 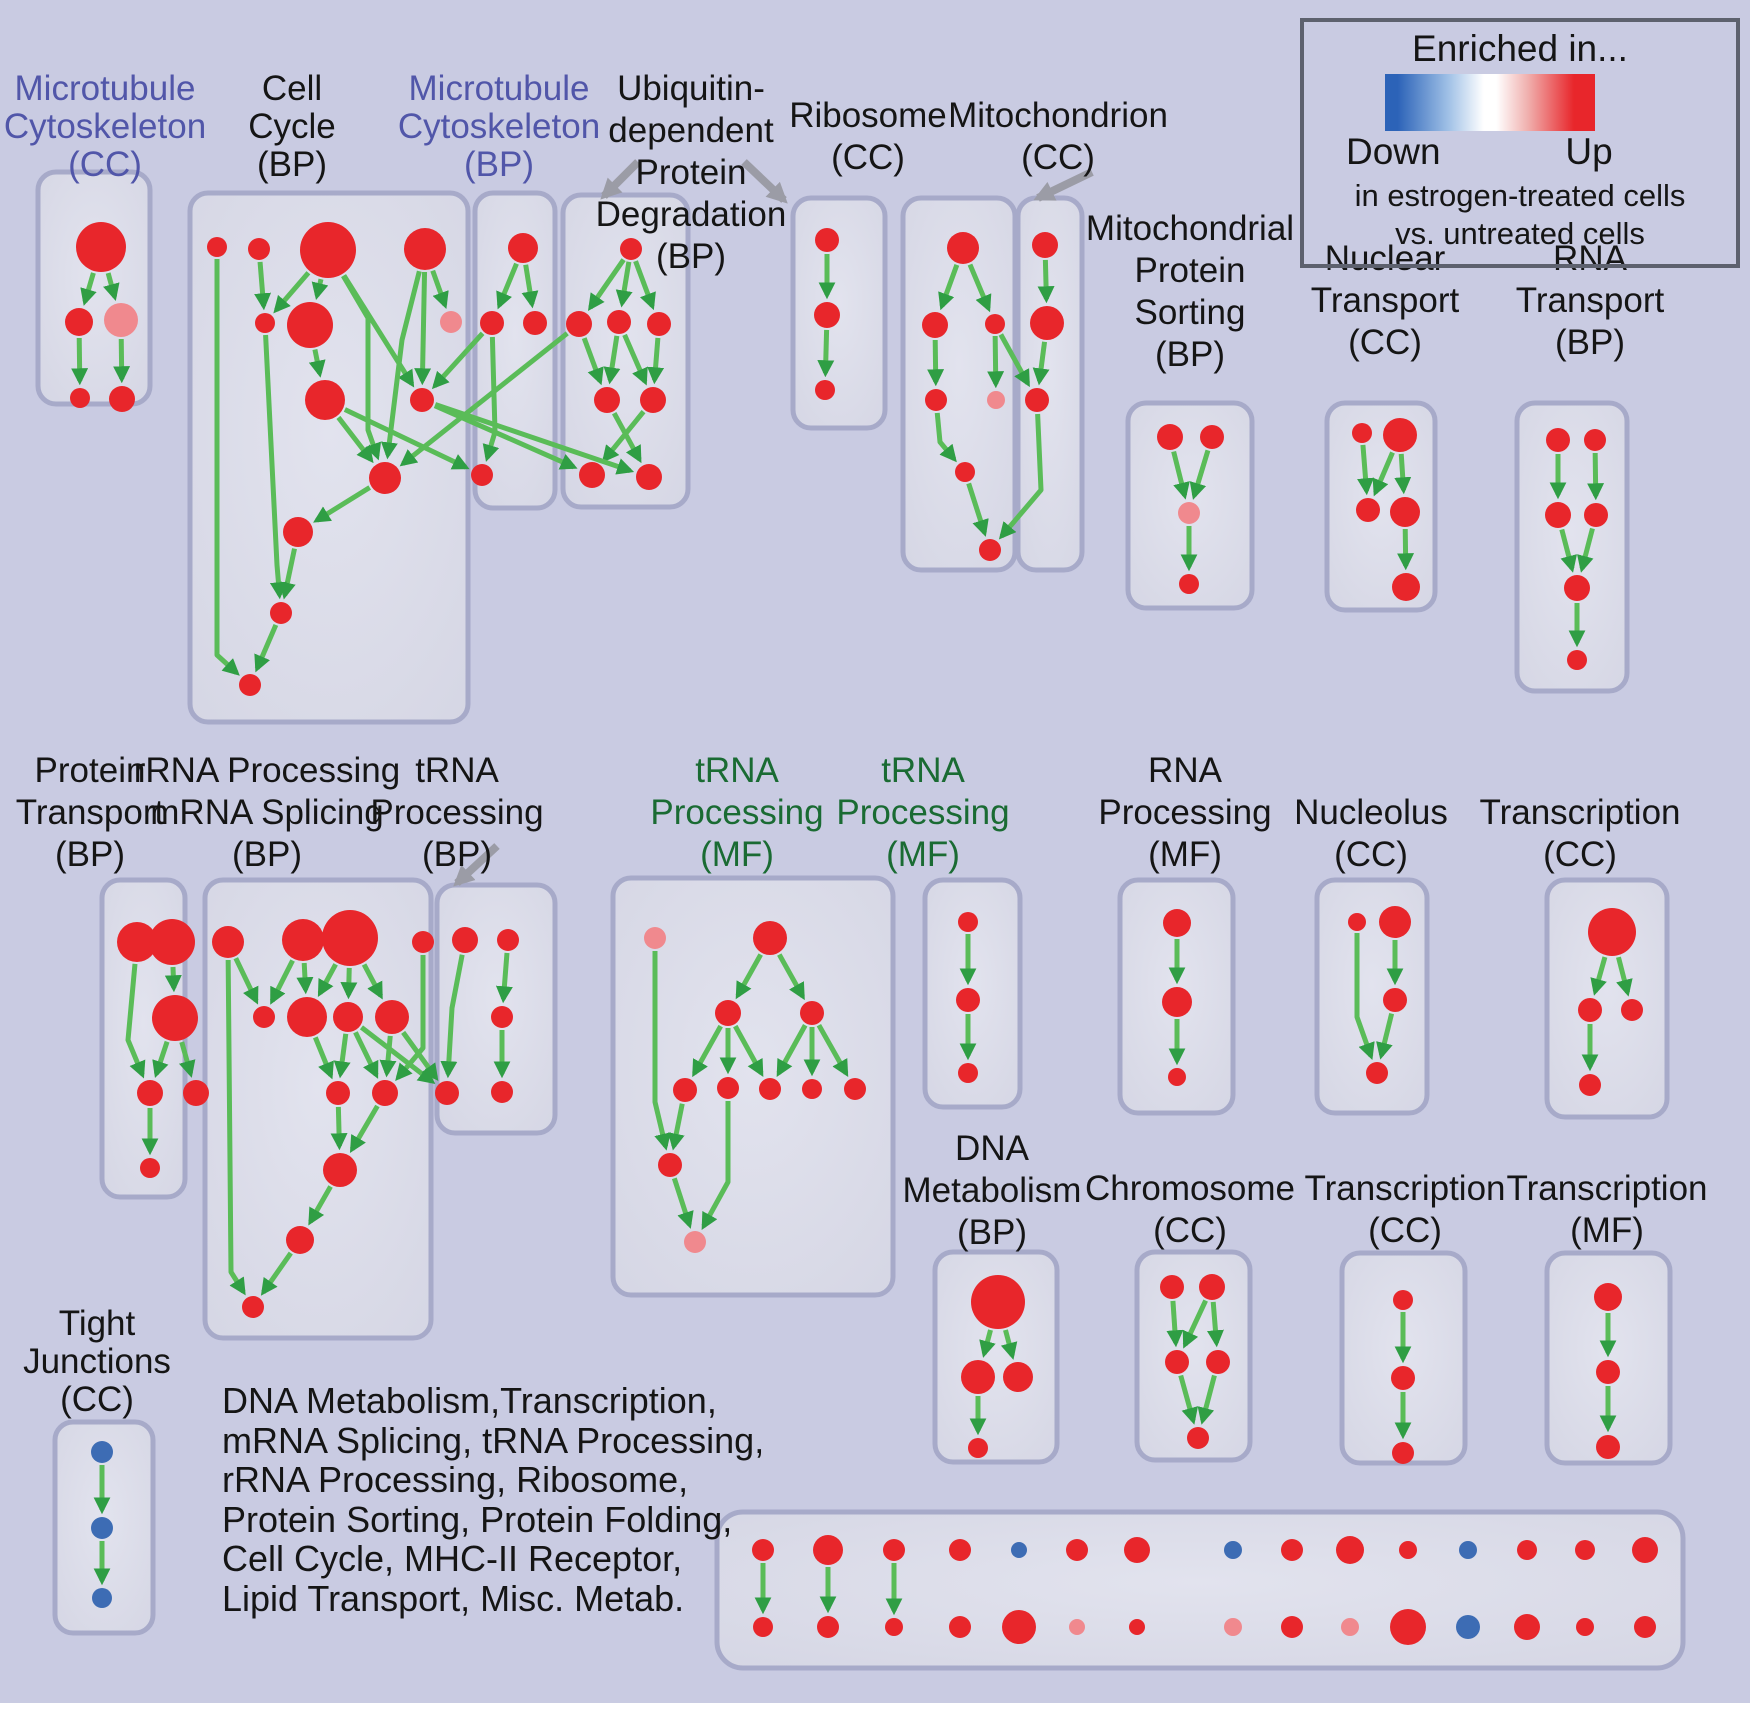 I want to click on trans_cc2-box, so click(x=1607, y=998).